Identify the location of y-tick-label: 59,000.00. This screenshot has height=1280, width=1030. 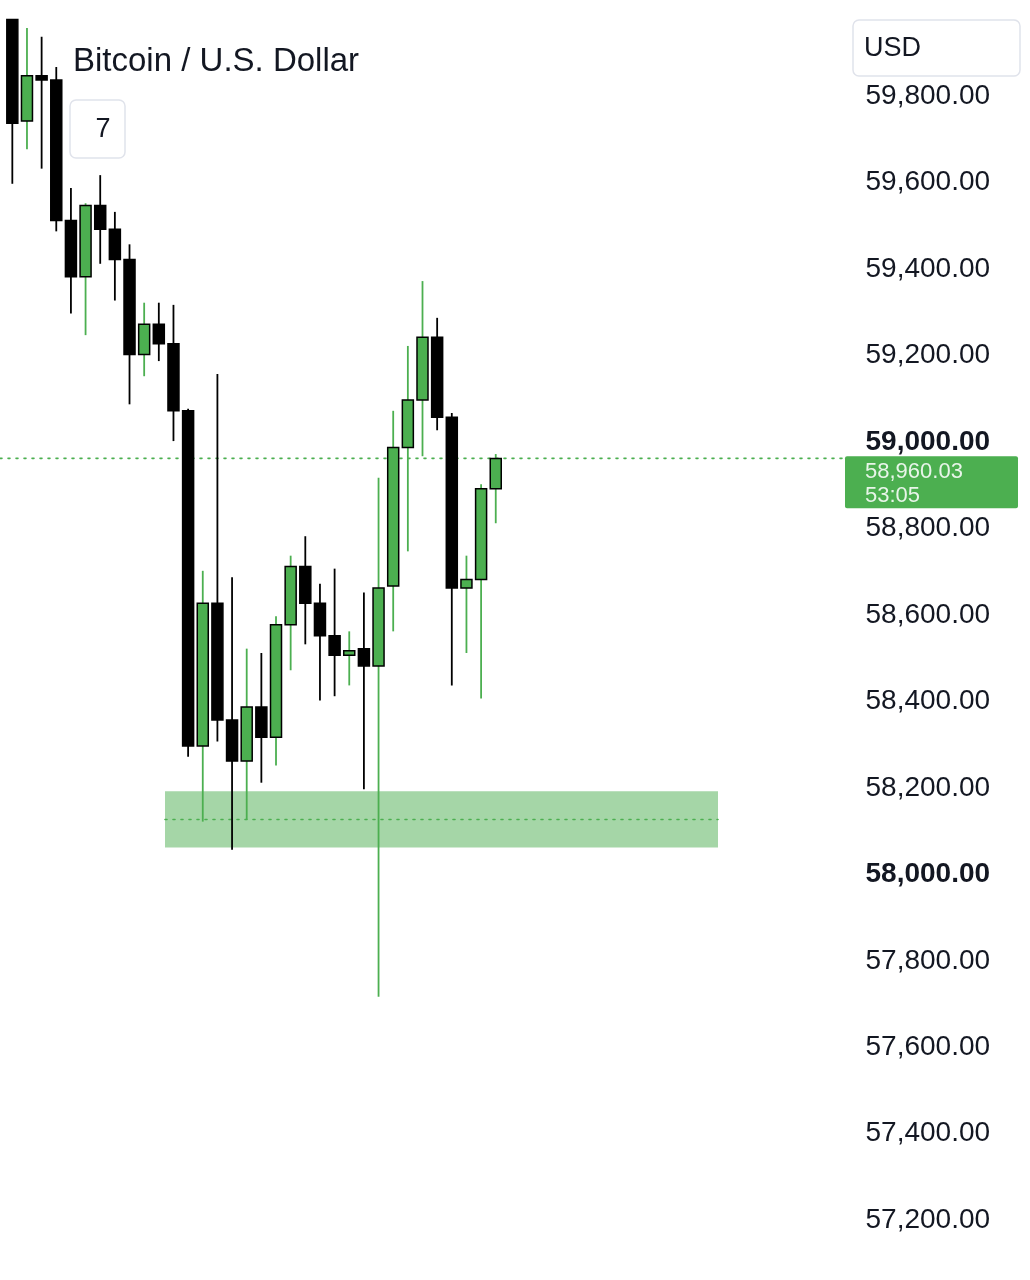
(928, 440).